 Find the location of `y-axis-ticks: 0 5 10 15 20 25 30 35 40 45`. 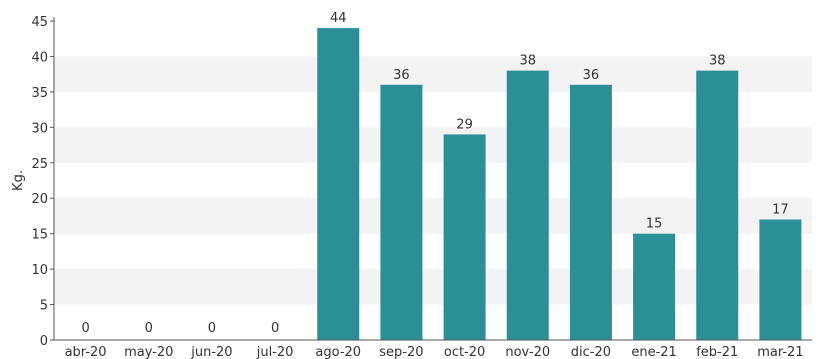

y-axis-ticks: 0 5 10 15 20 25 30 35 40 45 is located at coordinates (42, 182).